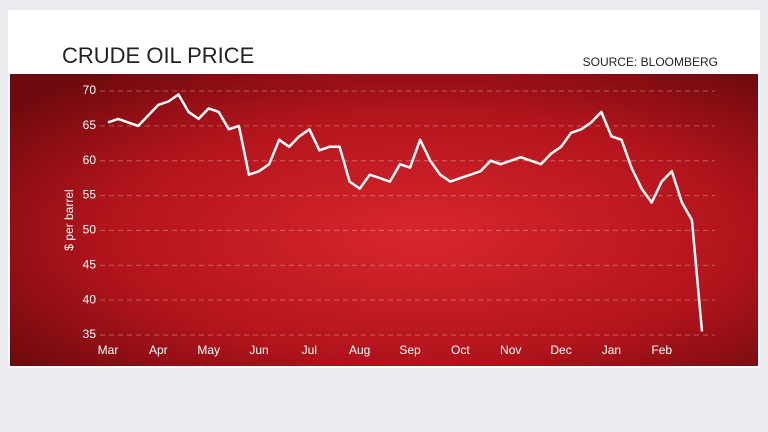  I want to click on y-tick-label: 55, so click(90, 195).